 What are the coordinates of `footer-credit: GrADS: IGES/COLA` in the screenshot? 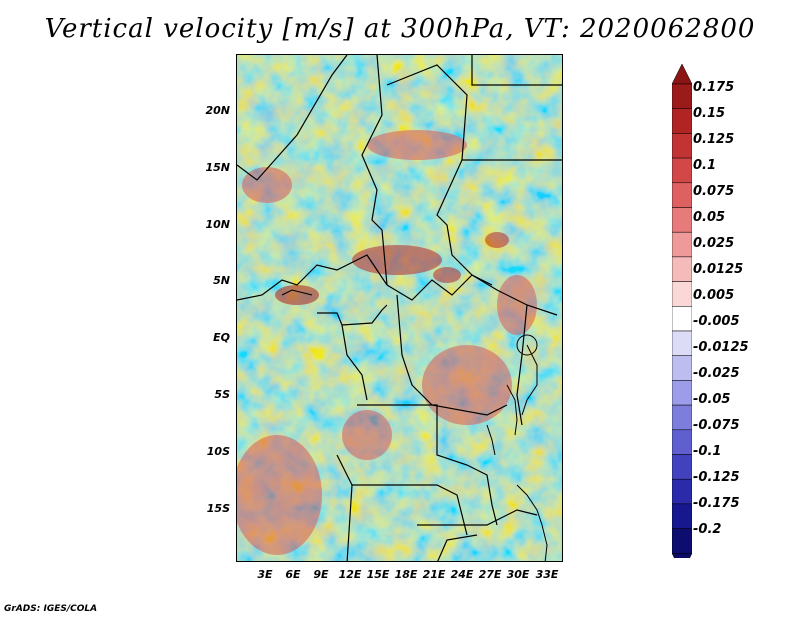 It's located at (51, 609).